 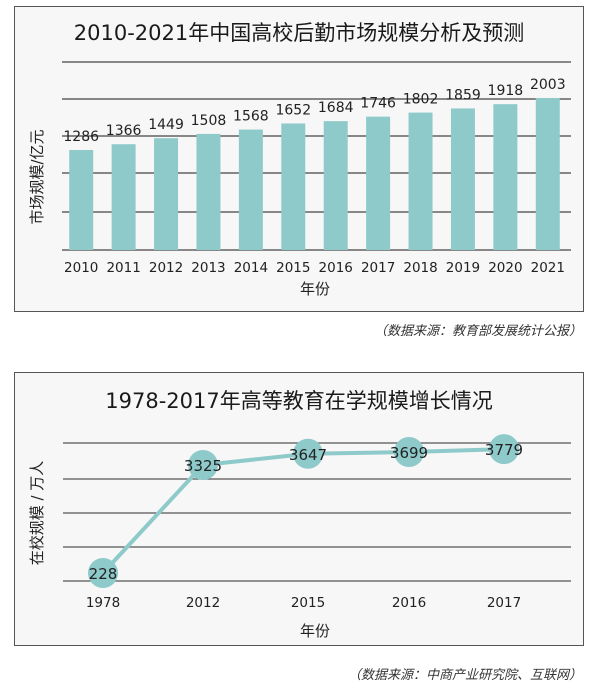 What do you see at coordinates (505, 268) in the screenshot?
I see `x-tick-label: 2020` at bounding box center [505, 268].